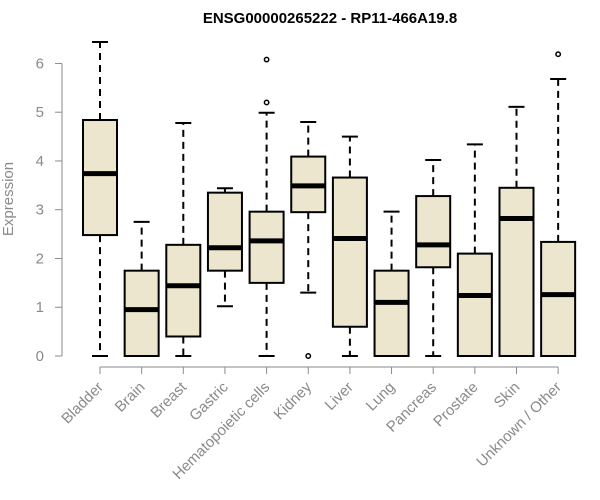 The height and width of the screenshot is (500, 600). Describe the element at coordinates (82, 403) in the screenshot. I see `x-tick-label: Bladder` at that location.